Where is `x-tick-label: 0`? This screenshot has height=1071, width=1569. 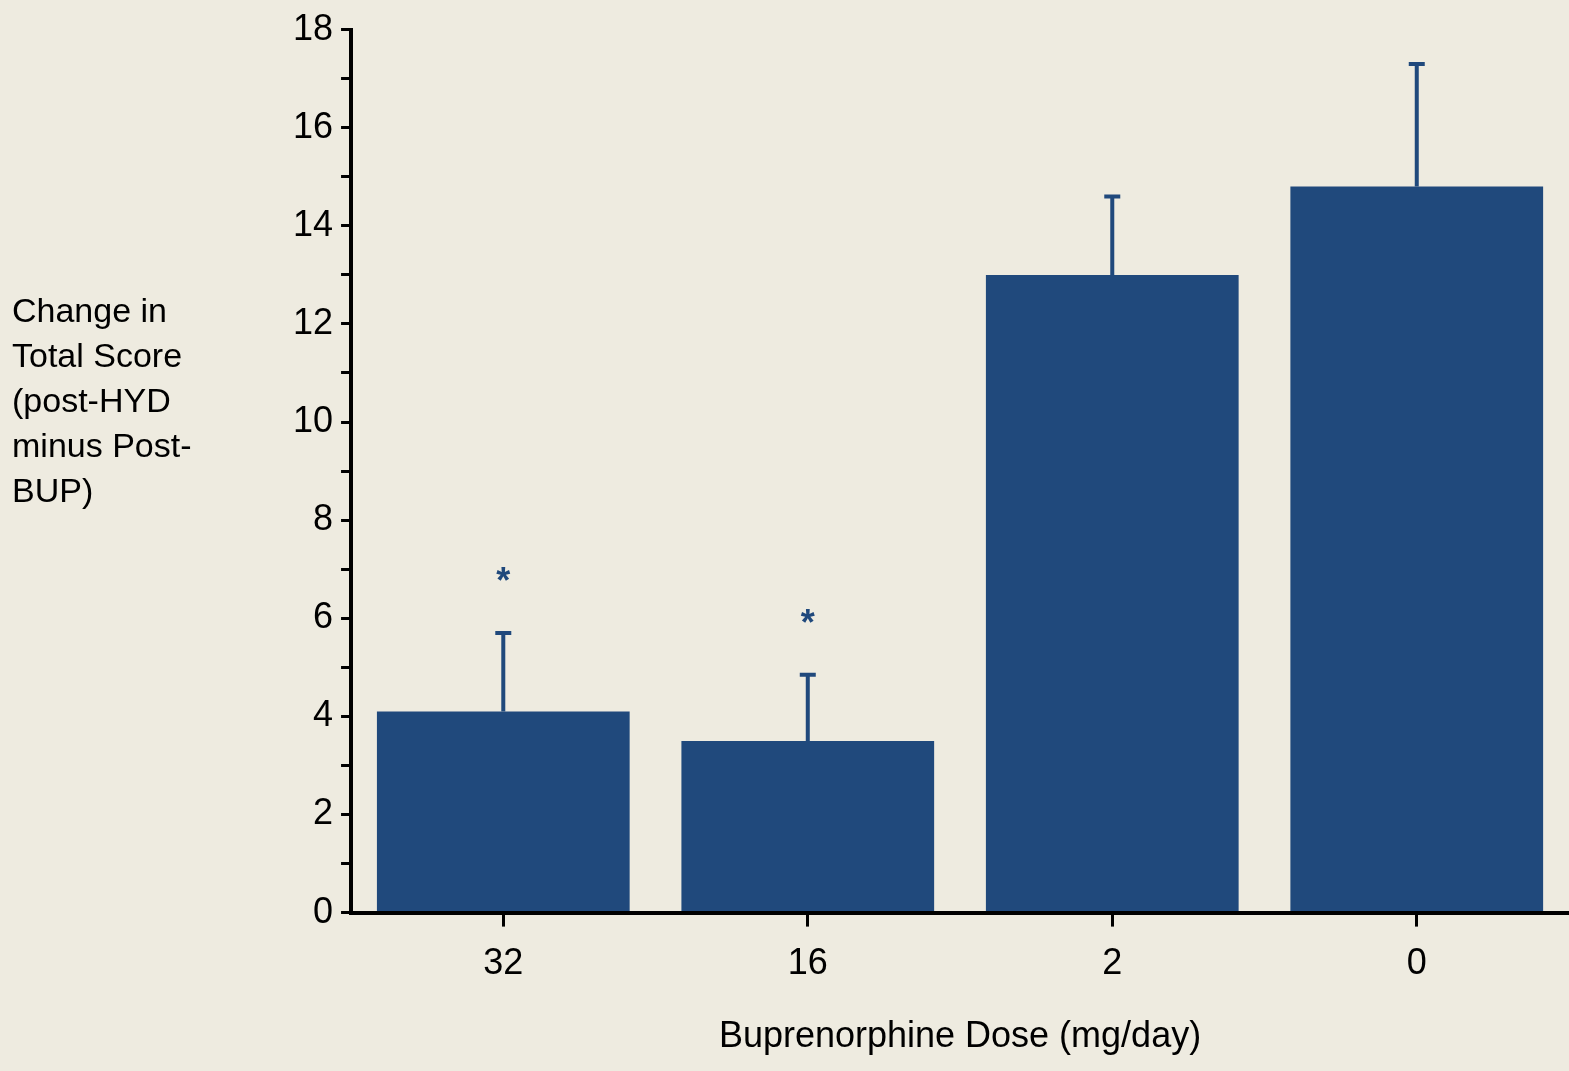 x-tick-label: 0 is located at coordinates (1416, 962).